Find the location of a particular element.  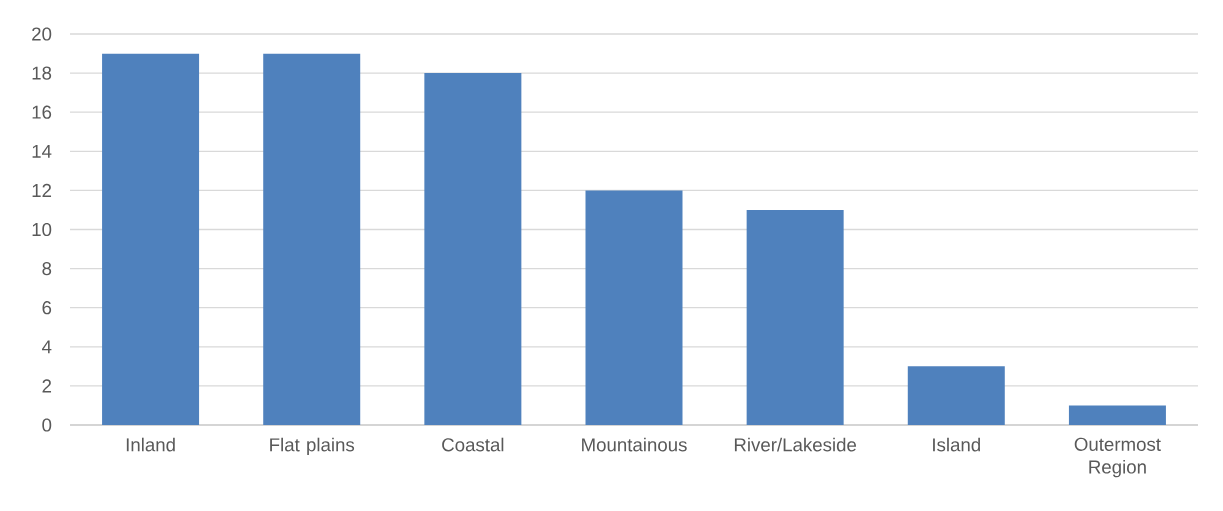

y-tick-label: 20 is located at coordinates (42, 34).